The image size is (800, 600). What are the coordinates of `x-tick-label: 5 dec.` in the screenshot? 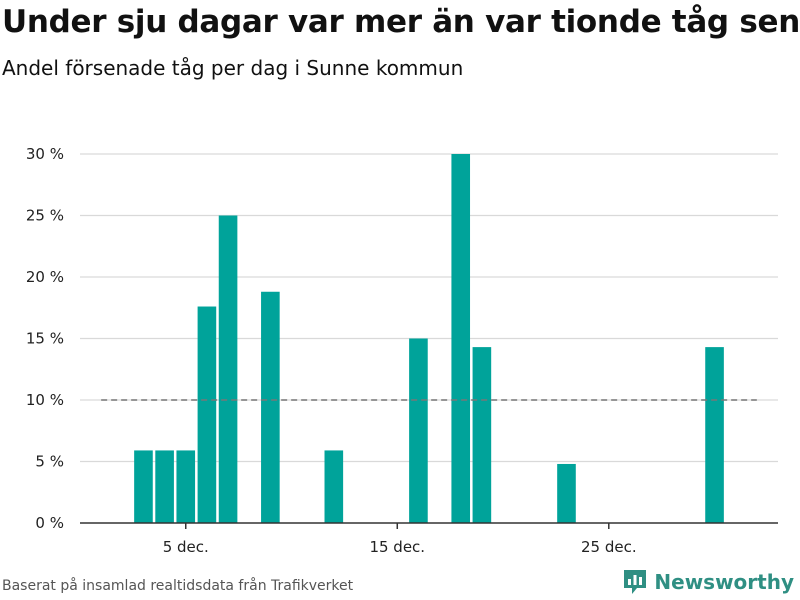 It's located at (186, 547).